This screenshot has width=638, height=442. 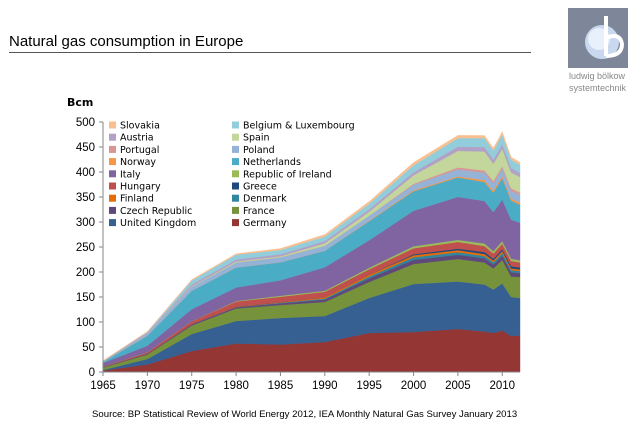 I want to click on logo-caption-line-1: ludwig bölkow, so click(x=597, y=76).